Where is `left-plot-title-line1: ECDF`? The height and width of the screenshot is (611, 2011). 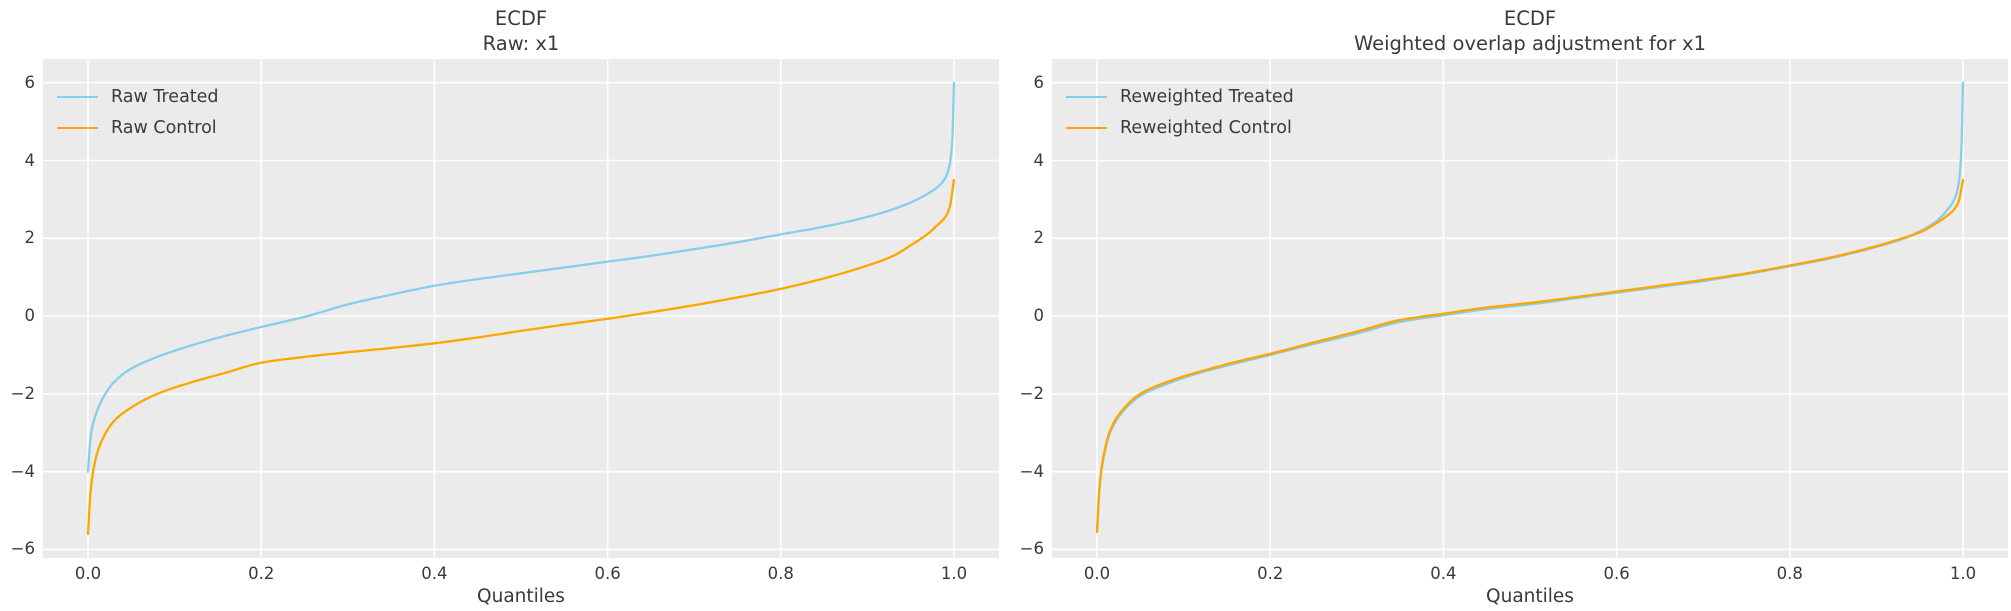
left-plot-title-line1: ECDF is located at coordinates (521, 18).